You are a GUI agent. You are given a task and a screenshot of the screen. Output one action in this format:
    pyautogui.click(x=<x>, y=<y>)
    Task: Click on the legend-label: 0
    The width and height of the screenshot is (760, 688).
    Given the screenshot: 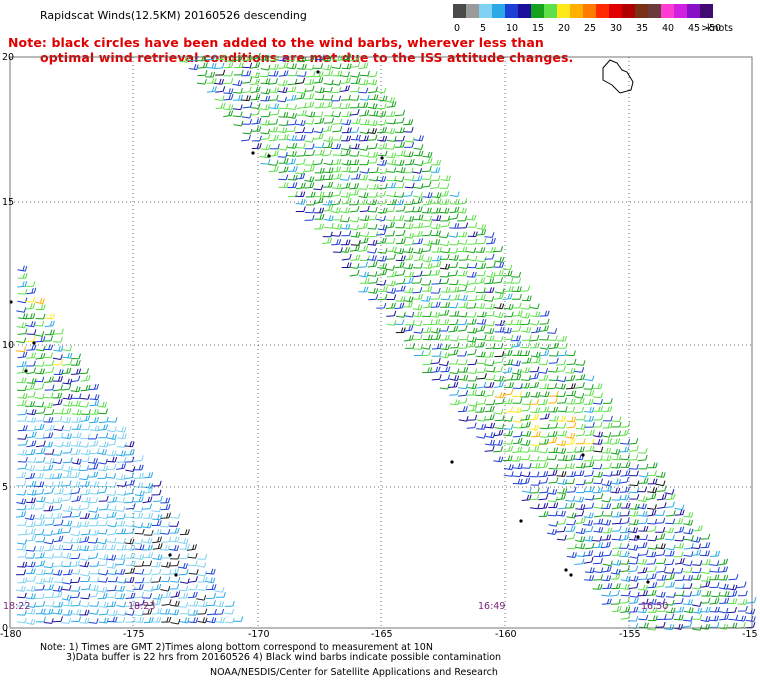 What is the action you would take?
    pyautogui.click(x=457, y=28)
    